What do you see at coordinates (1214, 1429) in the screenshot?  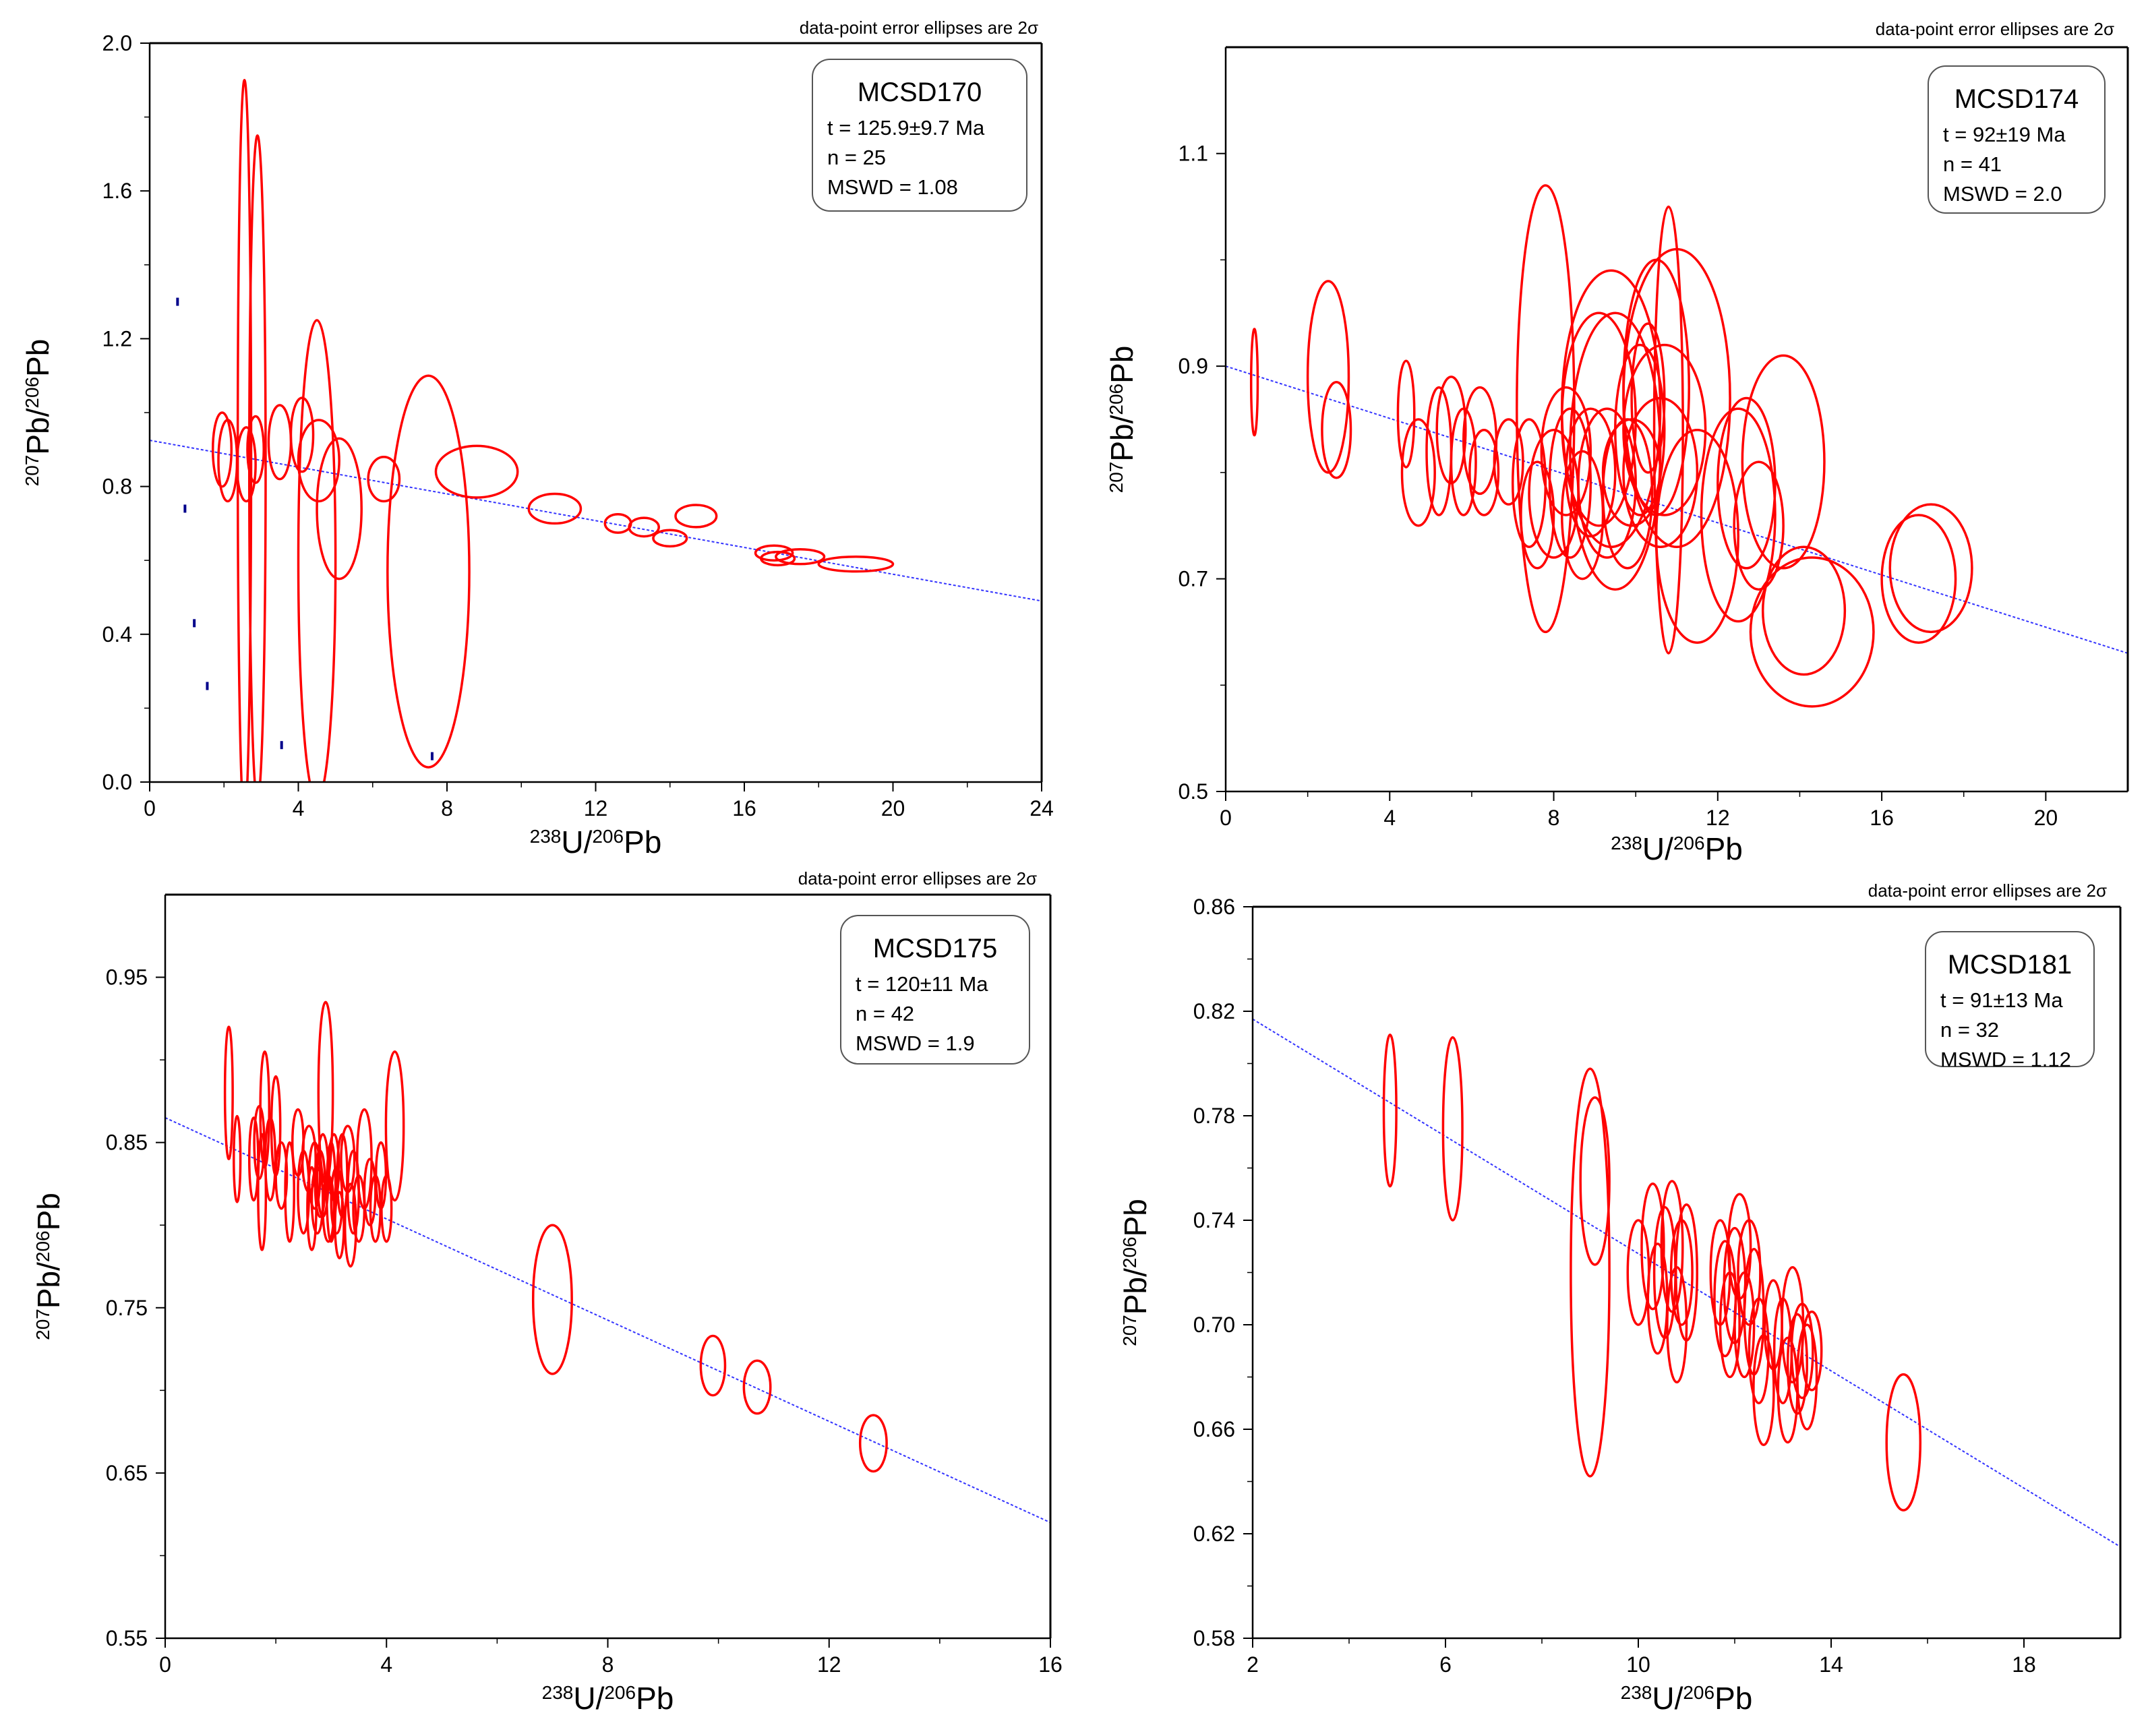 I see `y-tick-label: 0.66` at bounding box center [1214, 1429].